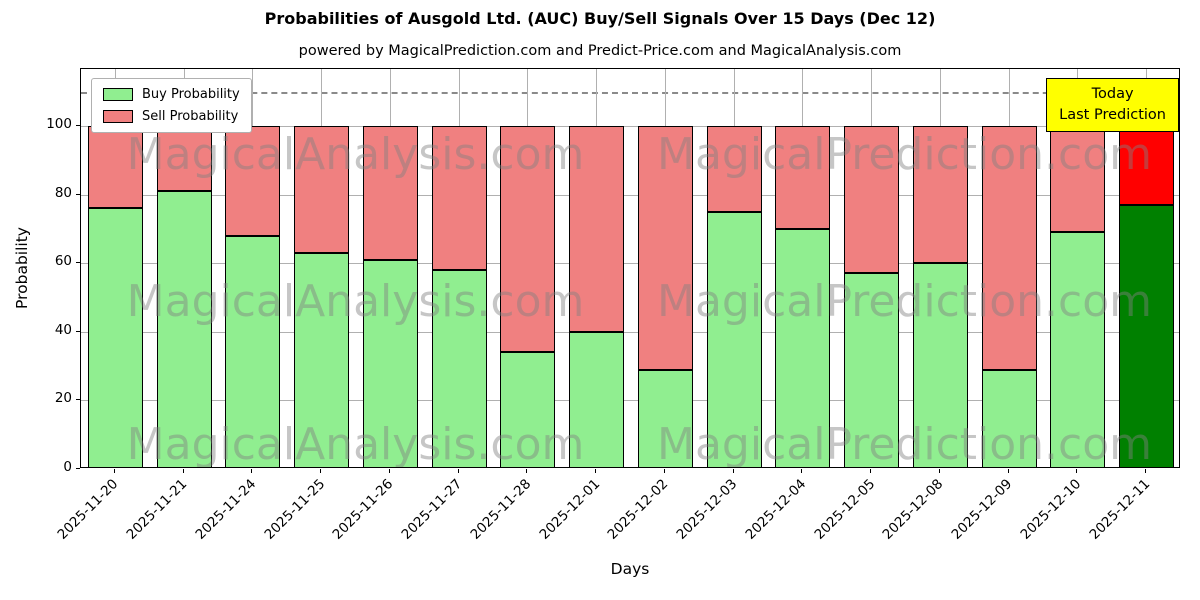  I want to click on legend-label-buy: Buy Probability, so click(191, 94).